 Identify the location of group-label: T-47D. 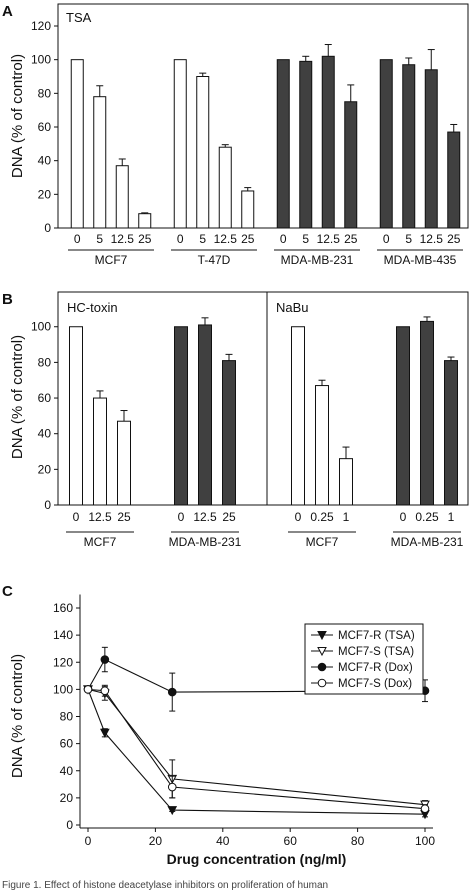
(214, 260).